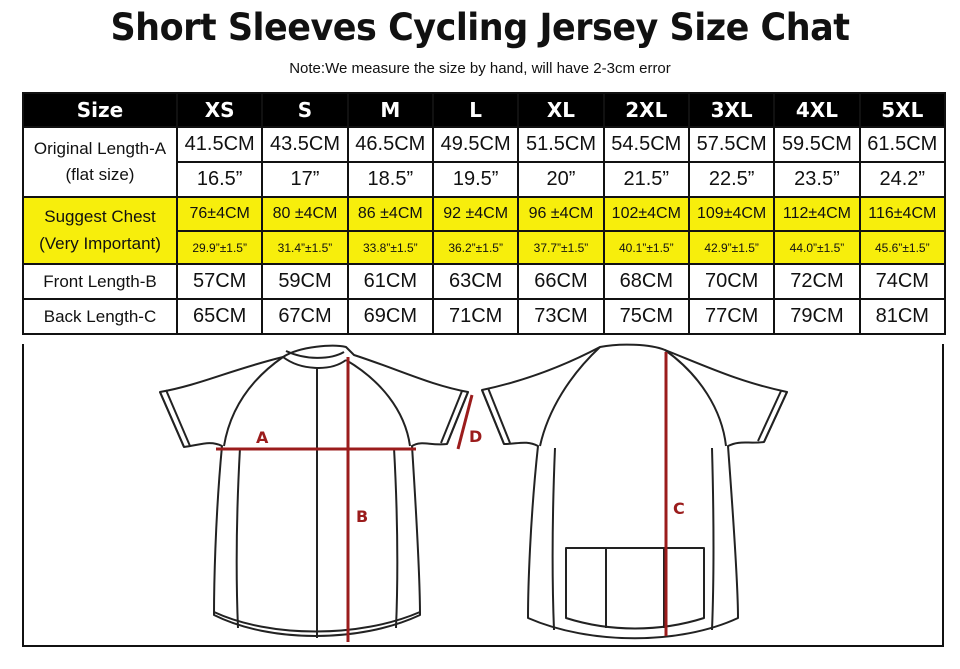  Describe the element at coordinates (480, 28) in the screenshot. I see `page-title: Short Sleeves Cycling Jersey Size Chat` at that location.